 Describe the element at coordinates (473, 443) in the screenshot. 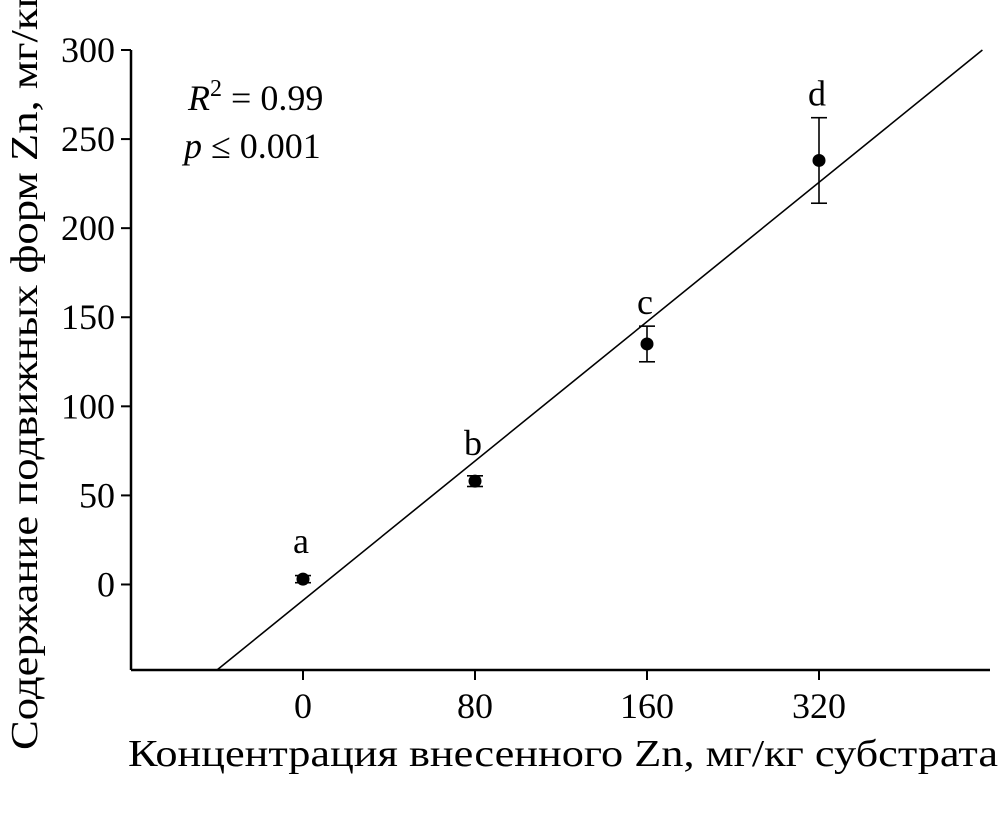

I see `group-label: b` at that location.